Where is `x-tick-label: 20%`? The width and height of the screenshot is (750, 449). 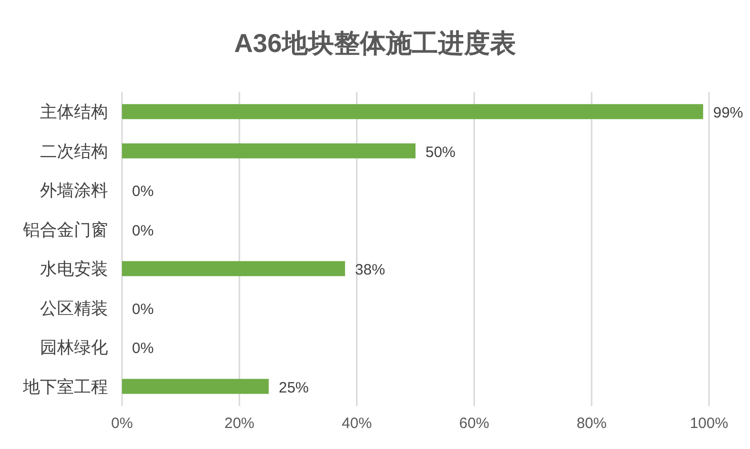 x-tick-label: 20% is located at coordinates (239, 423).